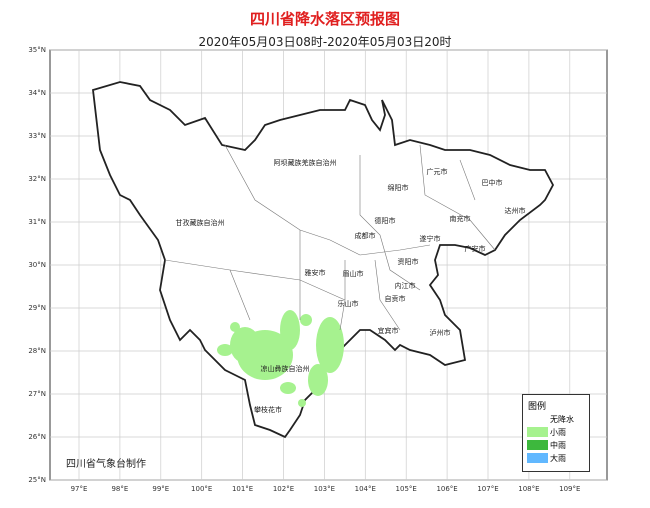 The height and width of the screenshot is (508, 650). I want to click on region-label: 攀枝花市, so click(268, 409).